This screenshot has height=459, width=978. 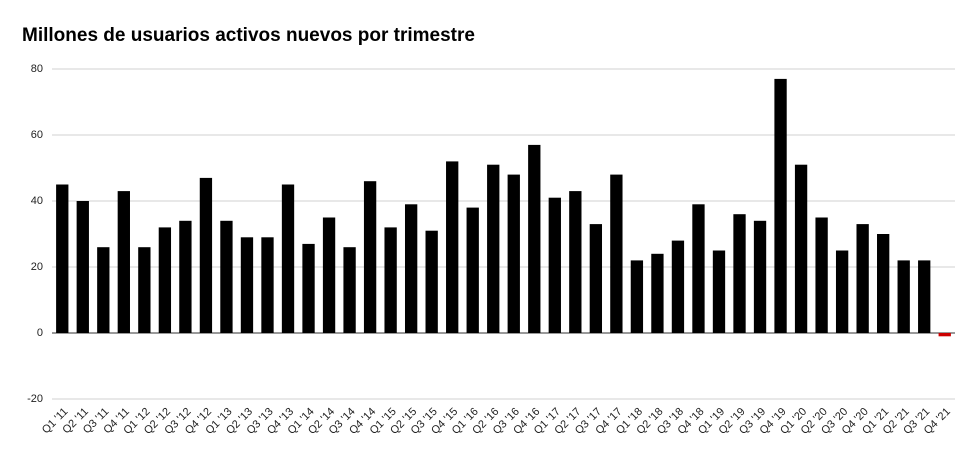 I want to click on y-tick-label: -20, so click(x=35, y=399).